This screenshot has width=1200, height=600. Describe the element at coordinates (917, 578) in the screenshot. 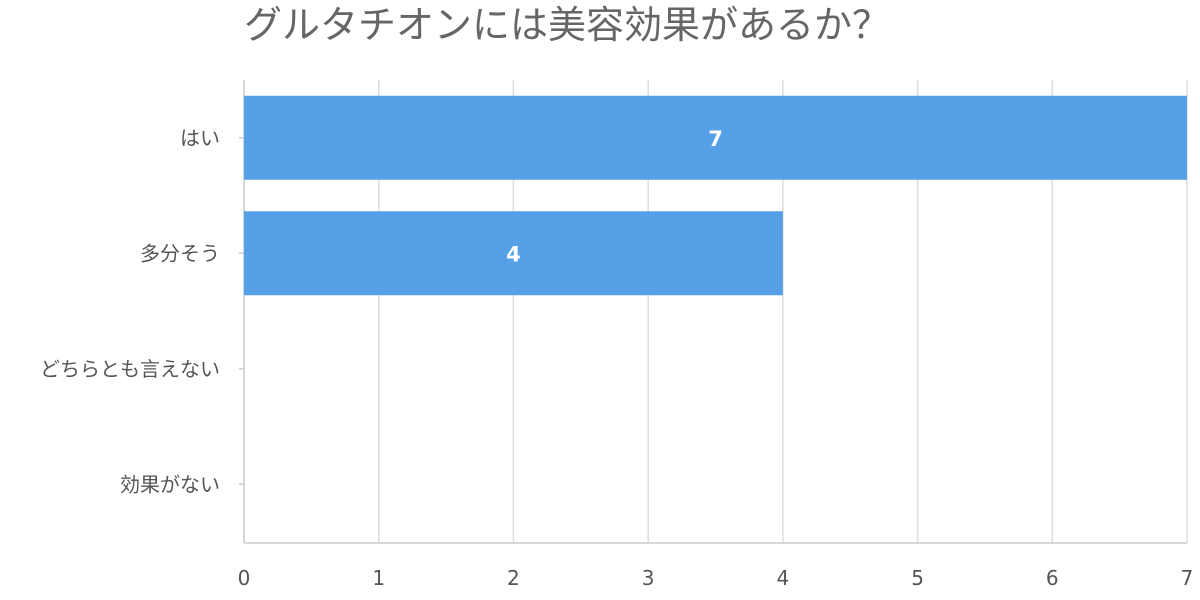

I see `x-tick-label: 5` at that location.